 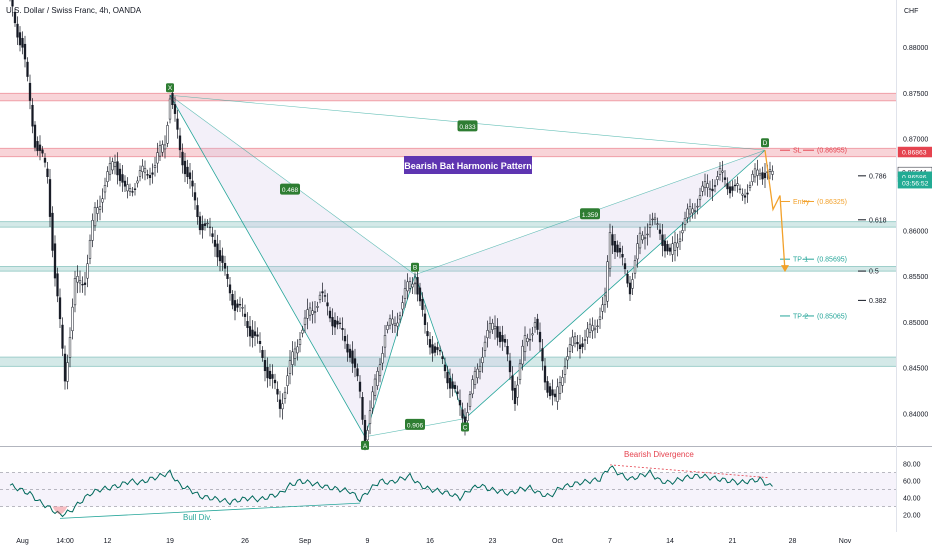 What do you see at coordinates (465, 427) in the screenshot?
I see `point-c-box` at bounding box center [465, 427].